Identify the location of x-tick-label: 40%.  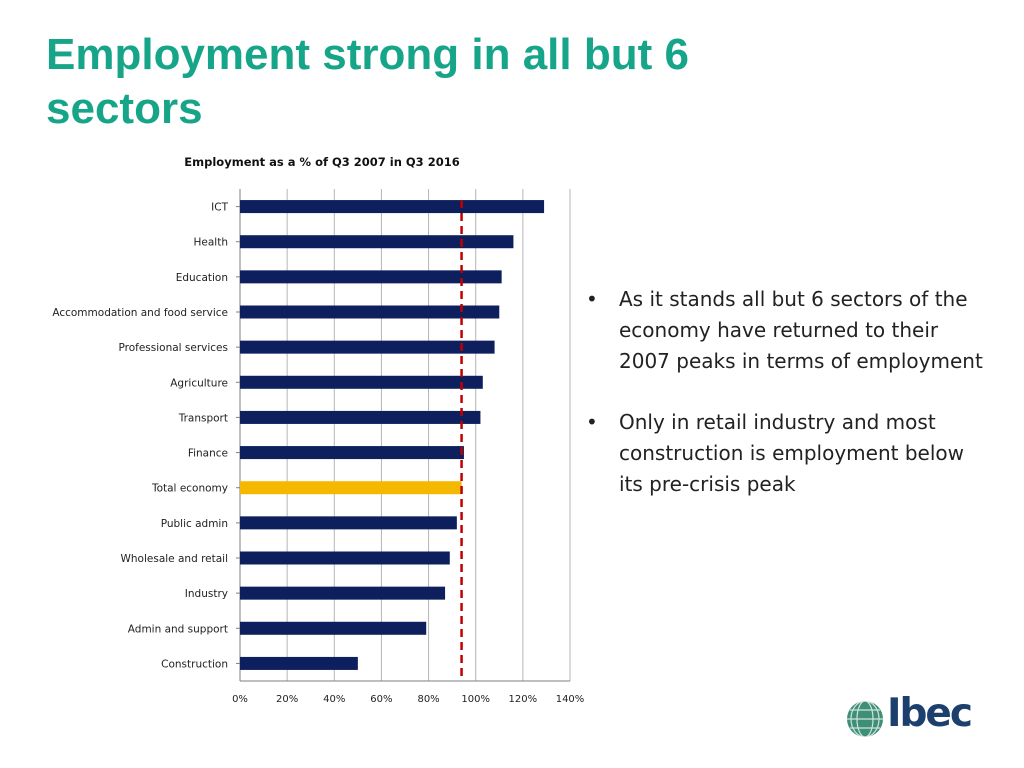
(334, 699).